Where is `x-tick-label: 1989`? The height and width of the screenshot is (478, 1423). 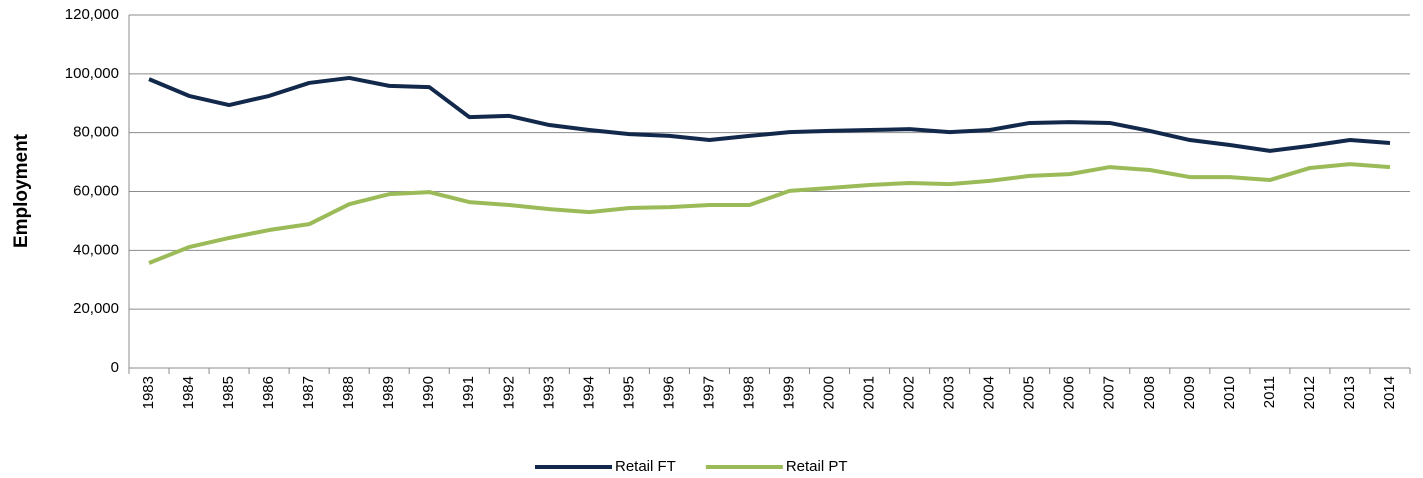
x-tick-label: 1989 is located at coordinates (388, 392).